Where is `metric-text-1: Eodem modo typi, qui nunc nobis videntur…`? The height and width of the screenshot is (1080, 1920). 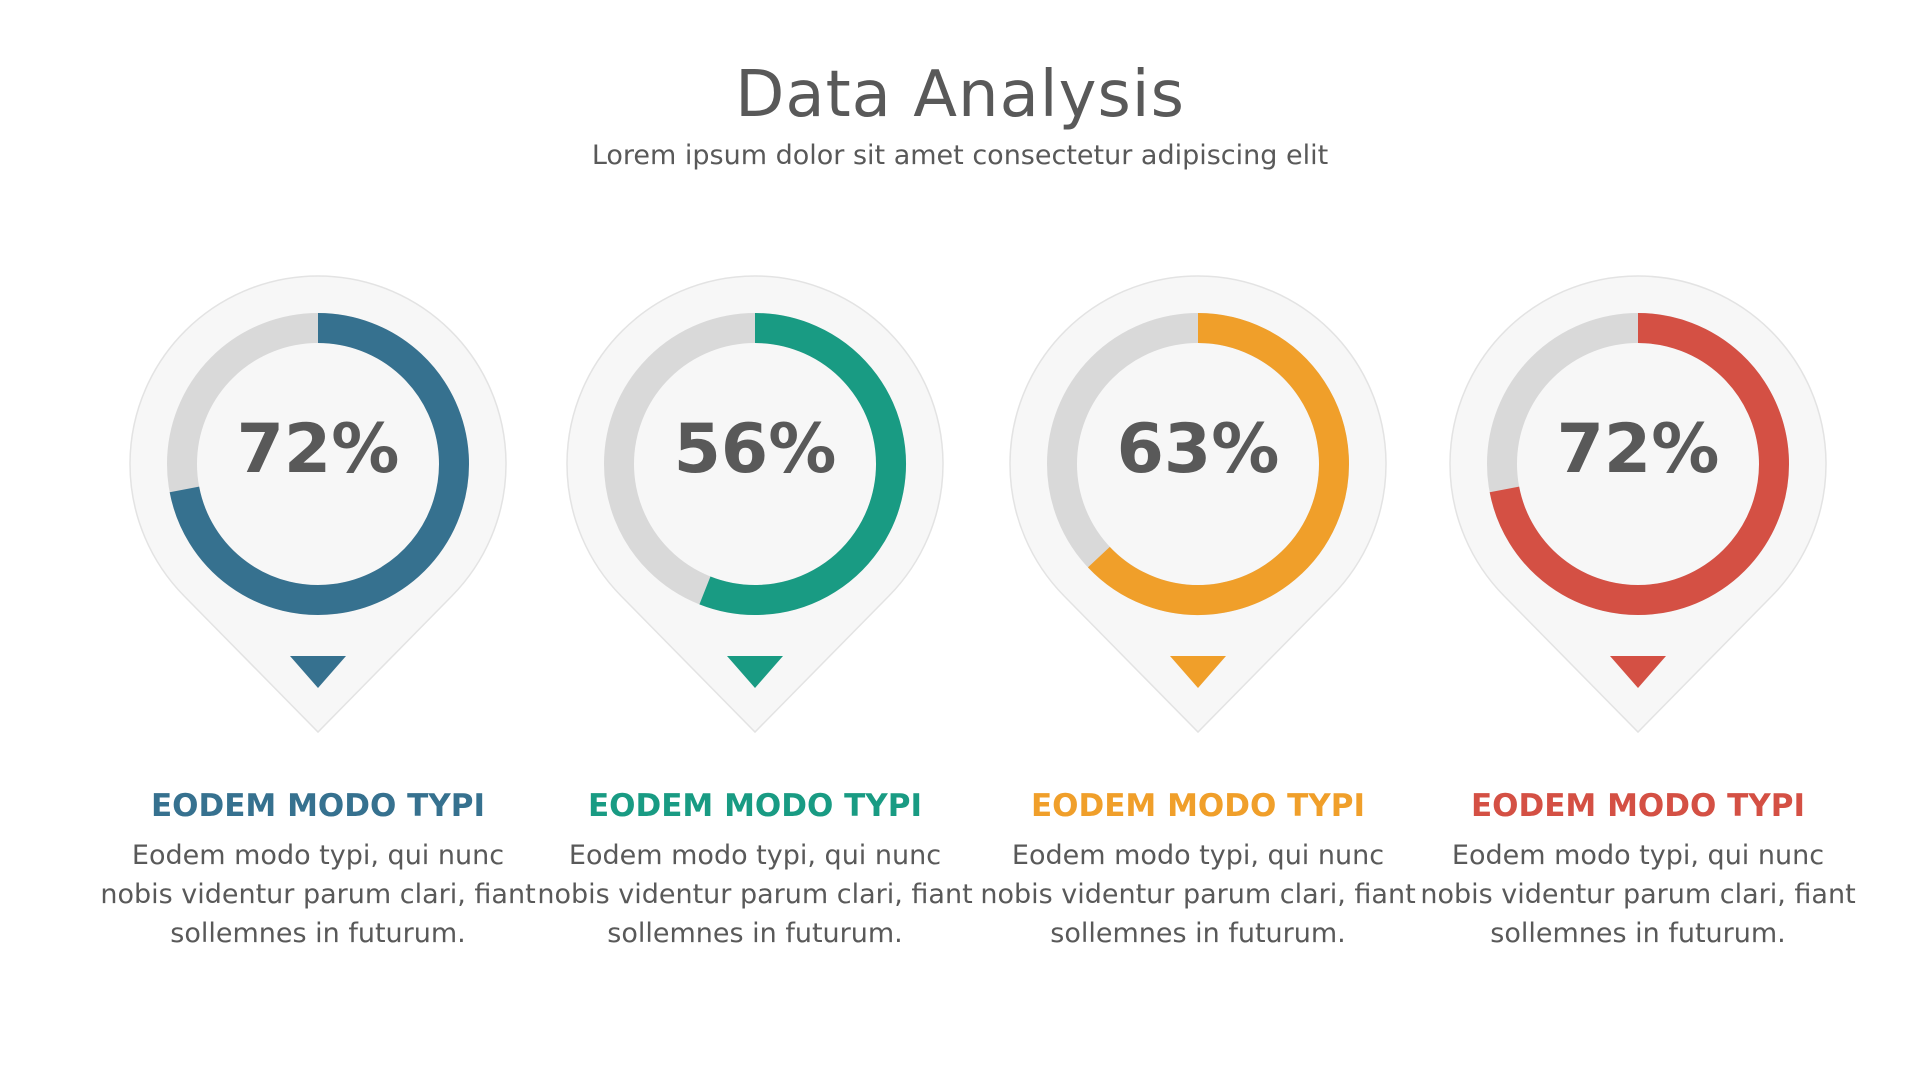 metric-text-1: Eodem modo typi, qui nunc nobis videntur… is located at coordinates (318, 894).